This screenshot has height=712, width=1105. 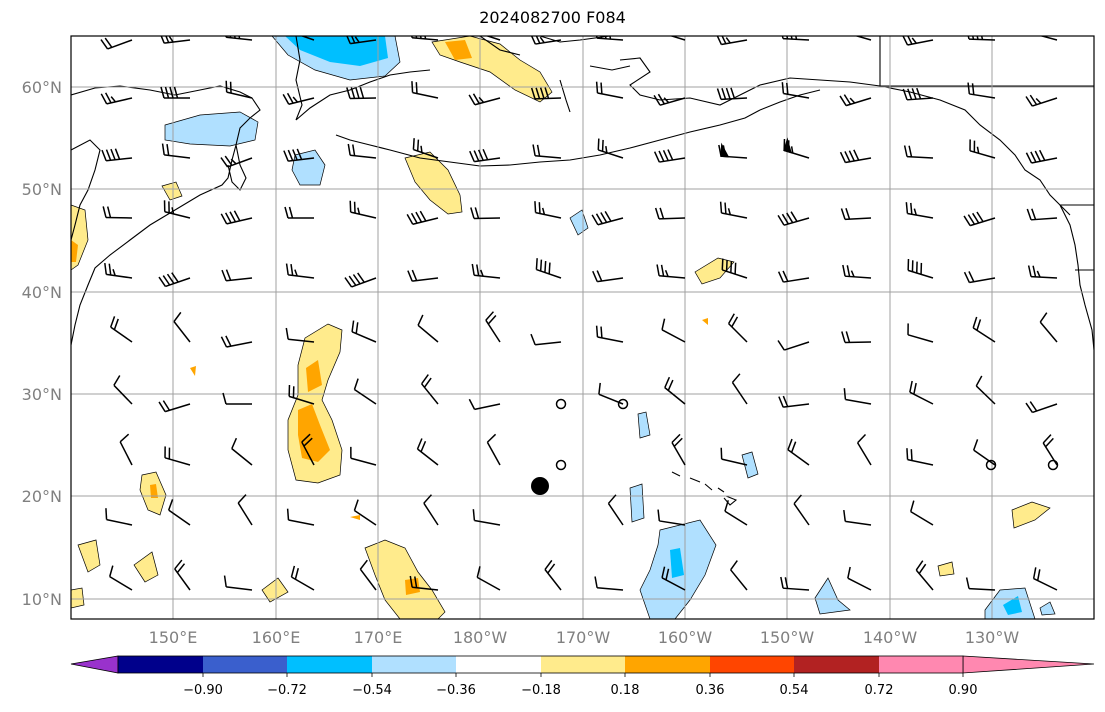 What do you see at coordinates (42, 87) in the screenshot?
I see `lat-label: 60°N` at bounding box center [42, 87].